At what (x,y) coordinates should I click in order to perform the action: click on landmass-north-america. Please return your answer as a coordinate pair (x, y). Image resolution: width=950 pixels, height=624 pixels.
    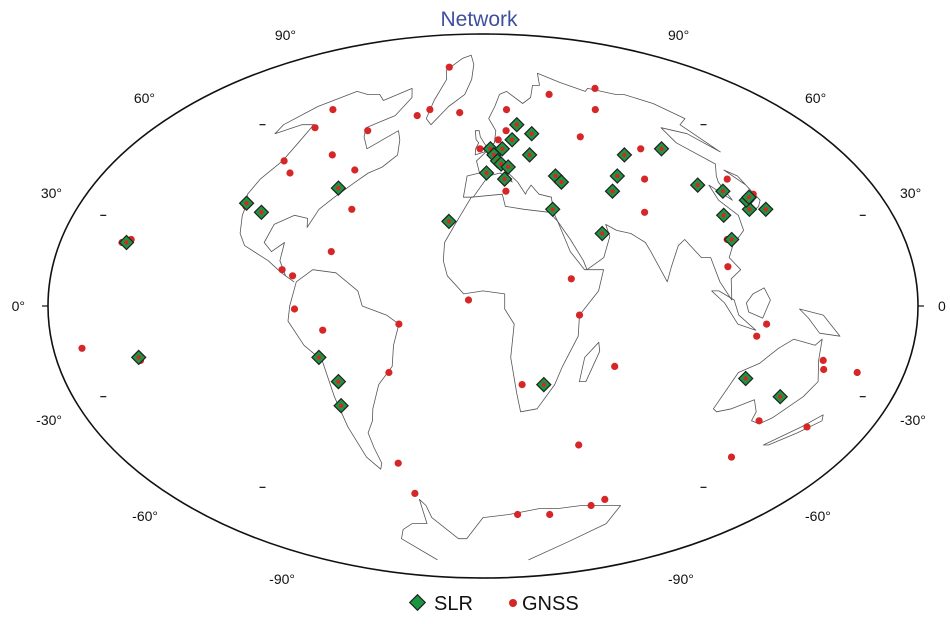
    Looking at the image, I should click on (326, 185).